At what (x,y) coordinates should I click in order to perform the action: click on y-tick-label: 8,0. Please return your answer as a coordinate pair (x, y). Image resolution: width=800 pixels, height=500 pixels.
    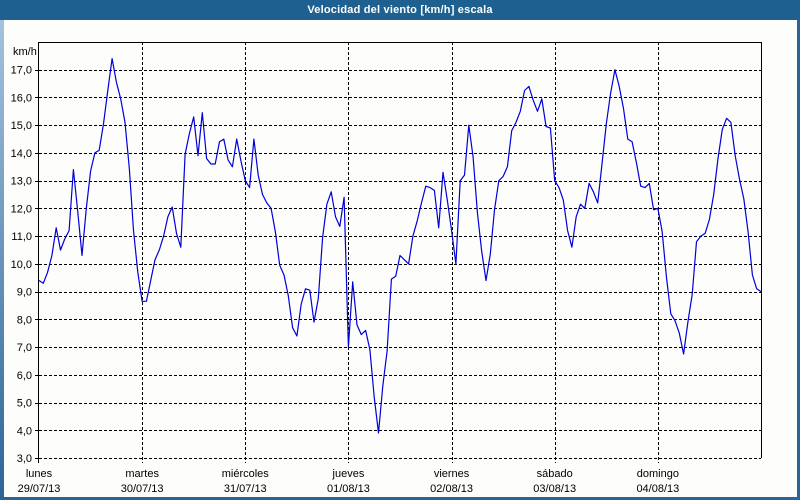
    Looking at the image, I should click on (24, 320).